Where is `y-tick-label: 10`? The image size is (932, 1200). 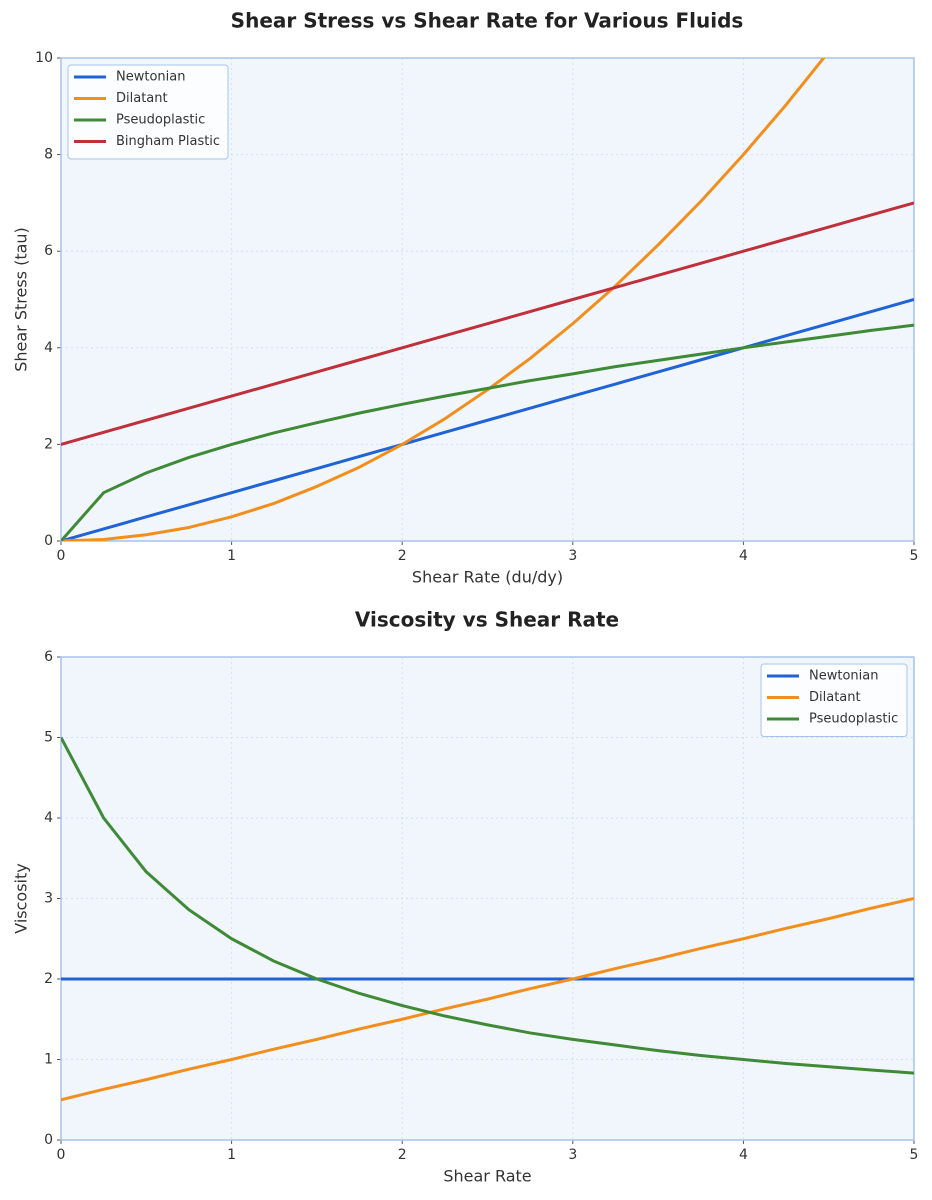
y-tick-label: 10 is located at coordinates (44, 58).